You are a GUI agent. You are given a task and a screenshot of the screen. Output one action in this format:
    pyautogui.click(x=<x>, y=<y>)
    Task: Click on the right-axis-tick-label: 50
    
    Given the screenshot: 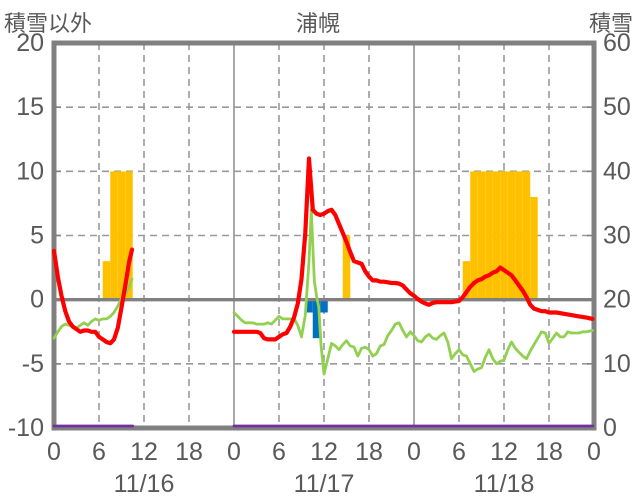 What is the action you would take?
    pyautogui.click(x=617, y=107)
    